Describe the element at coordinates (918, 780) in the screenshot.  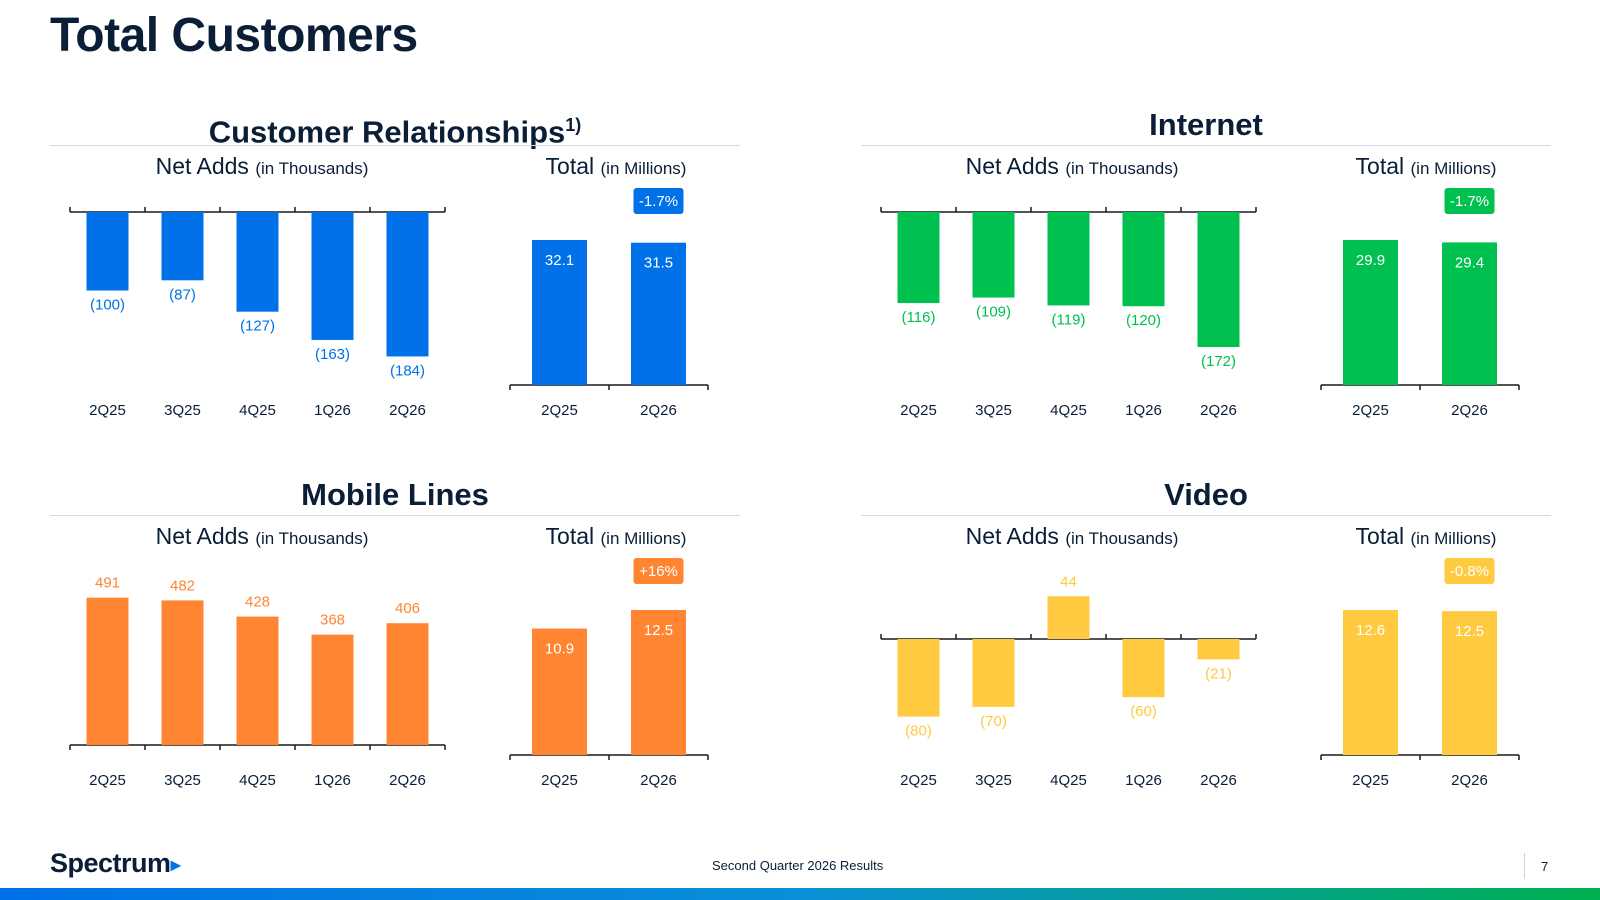
I see `net-adds-category-label: 2Q25` at that location.